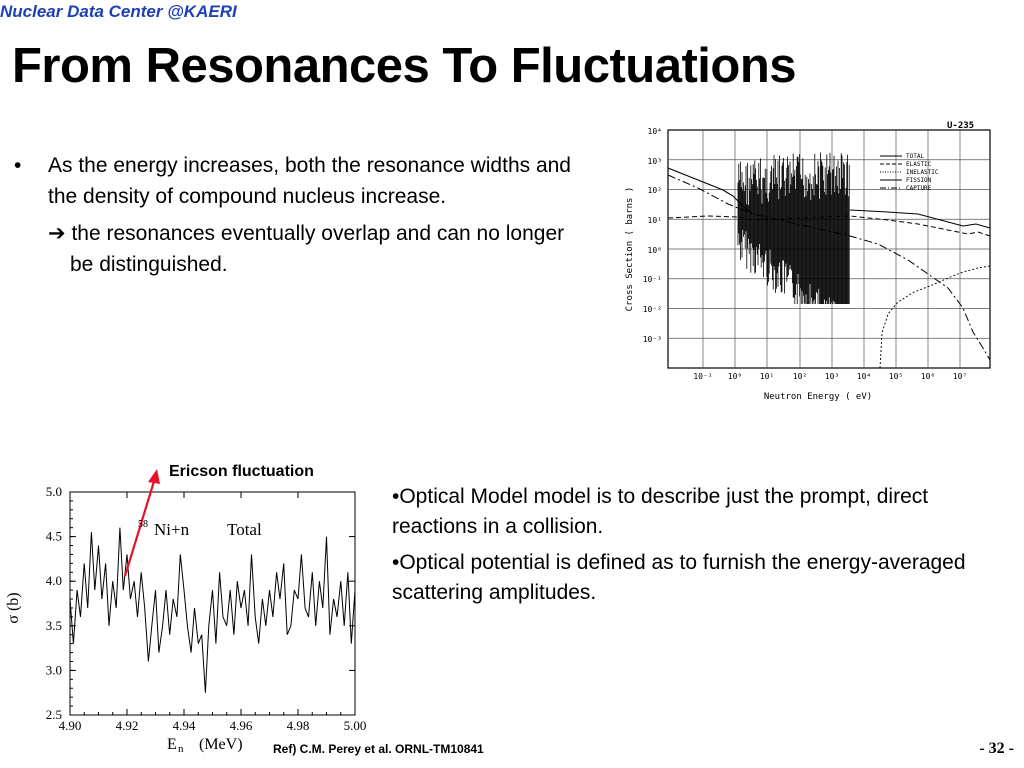 The height and width of the screenshot is (768, 1024). I want to click on x-tick-label: 4.90, so click(70, 725).